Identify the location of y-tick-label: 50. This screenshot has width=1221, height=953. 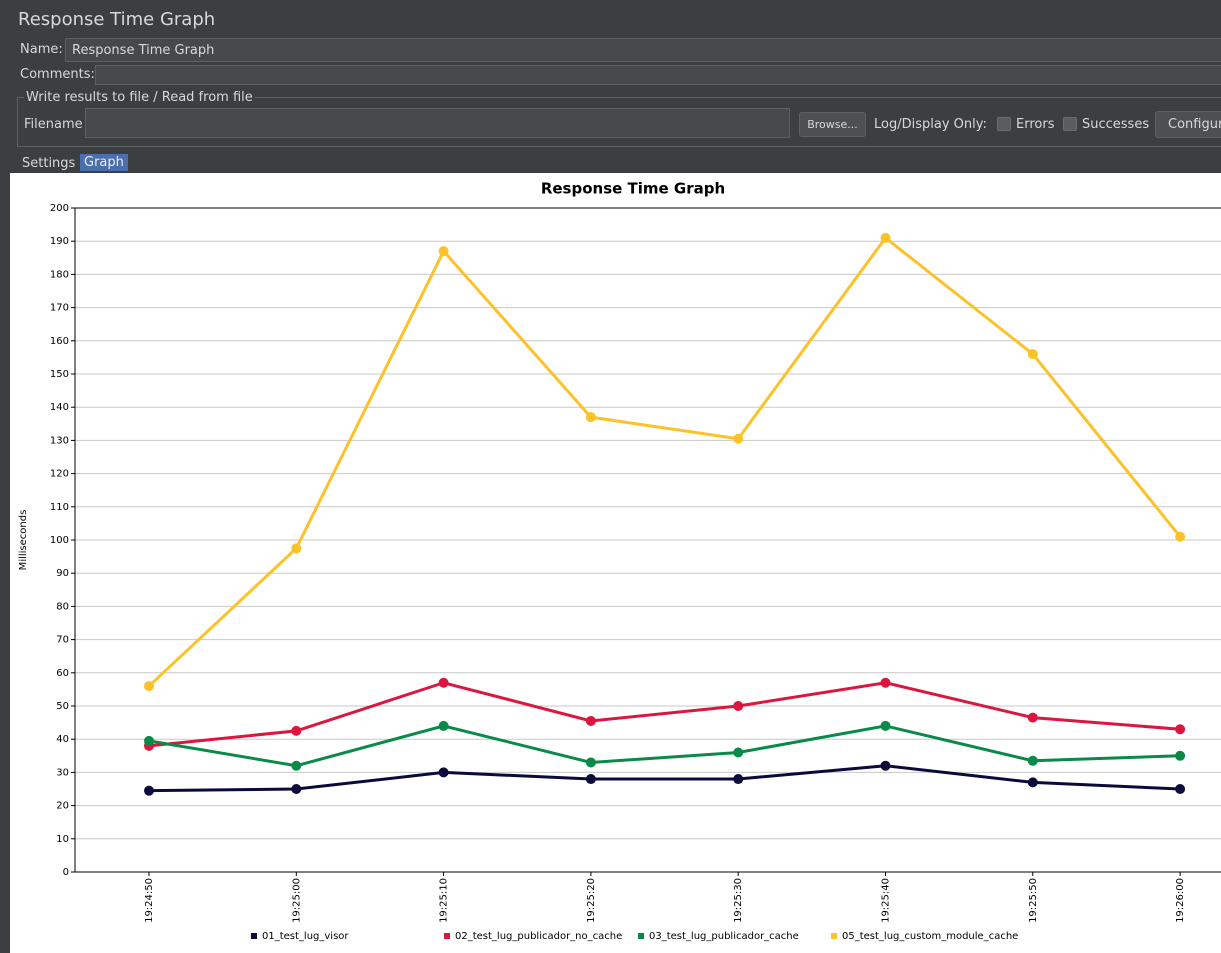
(62, 706).